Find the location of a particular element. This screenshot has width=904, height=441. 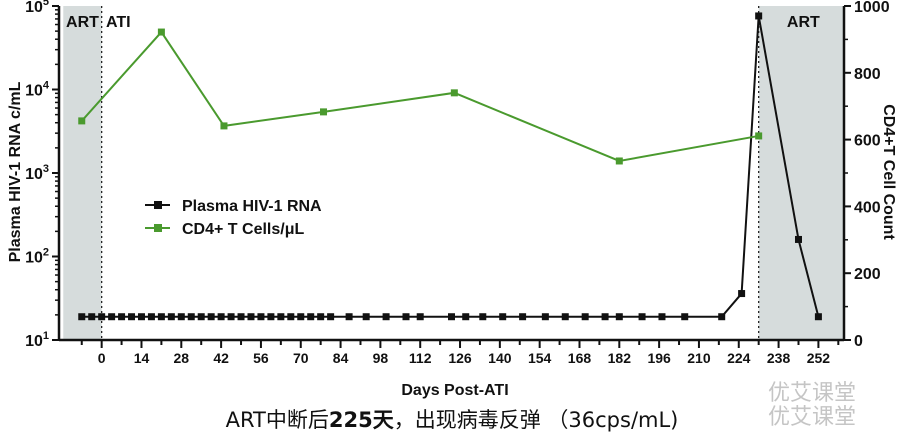

caption-part1: ART中断后 is located at coordinates (277, 420).